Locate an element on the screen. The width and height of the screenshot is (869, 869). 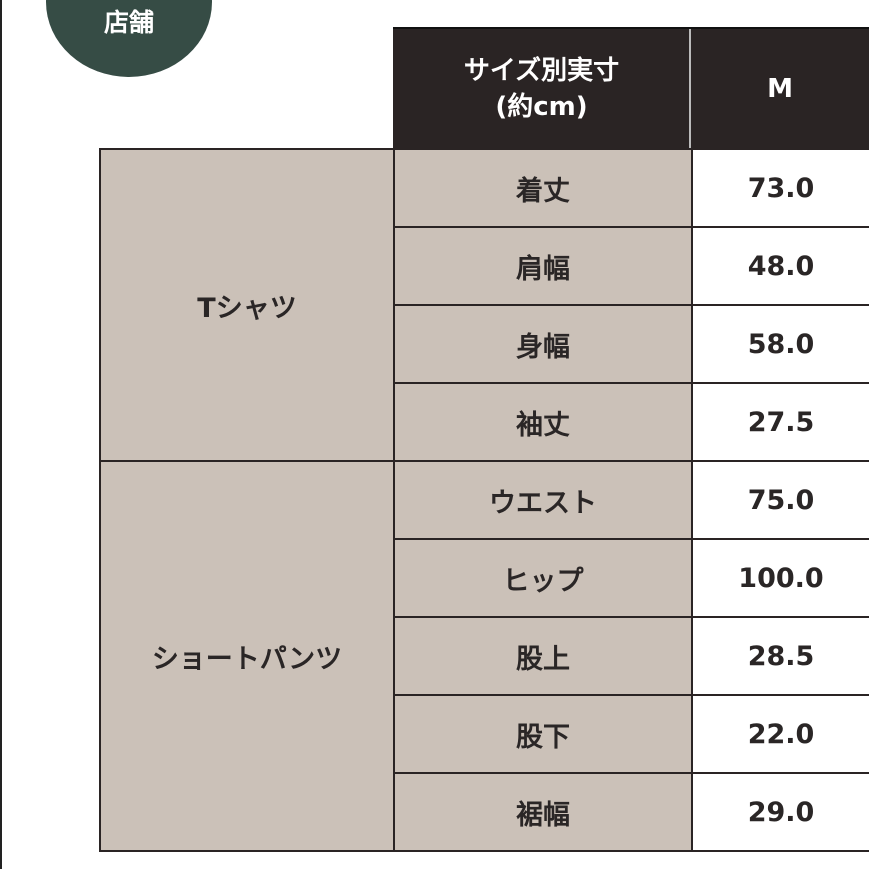
row-label: 股下 is located at coordinates (544, 734).